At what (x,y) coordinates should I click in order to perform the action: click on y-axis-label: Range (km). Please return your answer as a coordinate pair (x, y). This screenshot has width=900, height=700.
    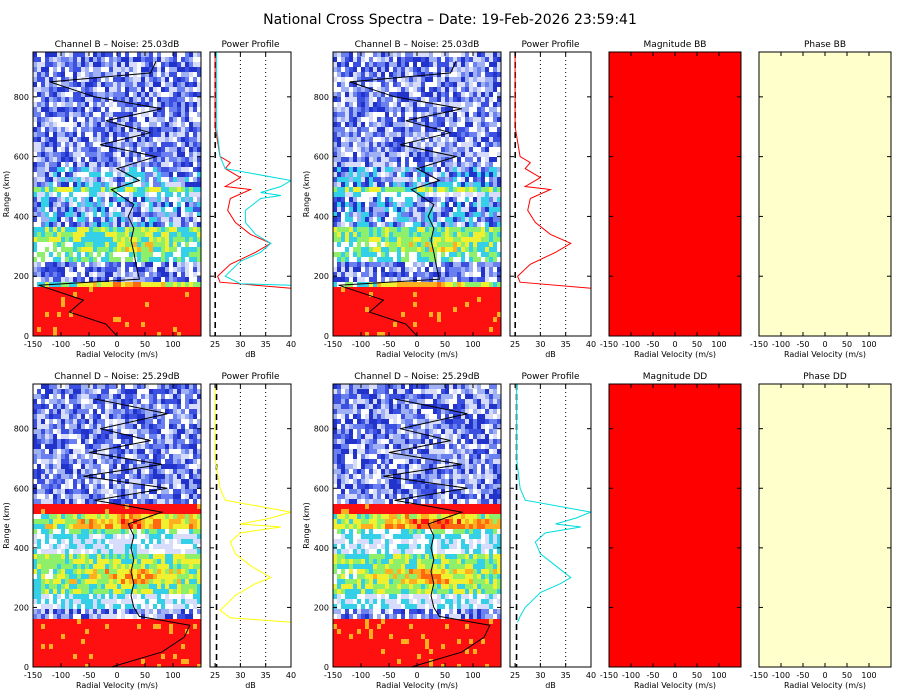
    Looking at the image, I should click on (6, 194).